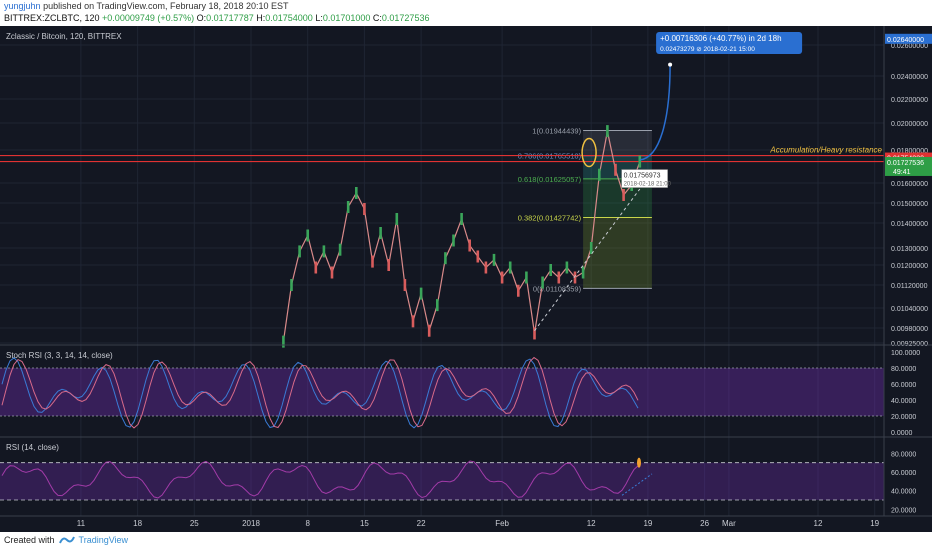 This screenshot has height=550, width=932. What do you see at coordinates (364, 523) in the screenshot?
I see `x-tick-label: 15` at bounding box center [364, 523].